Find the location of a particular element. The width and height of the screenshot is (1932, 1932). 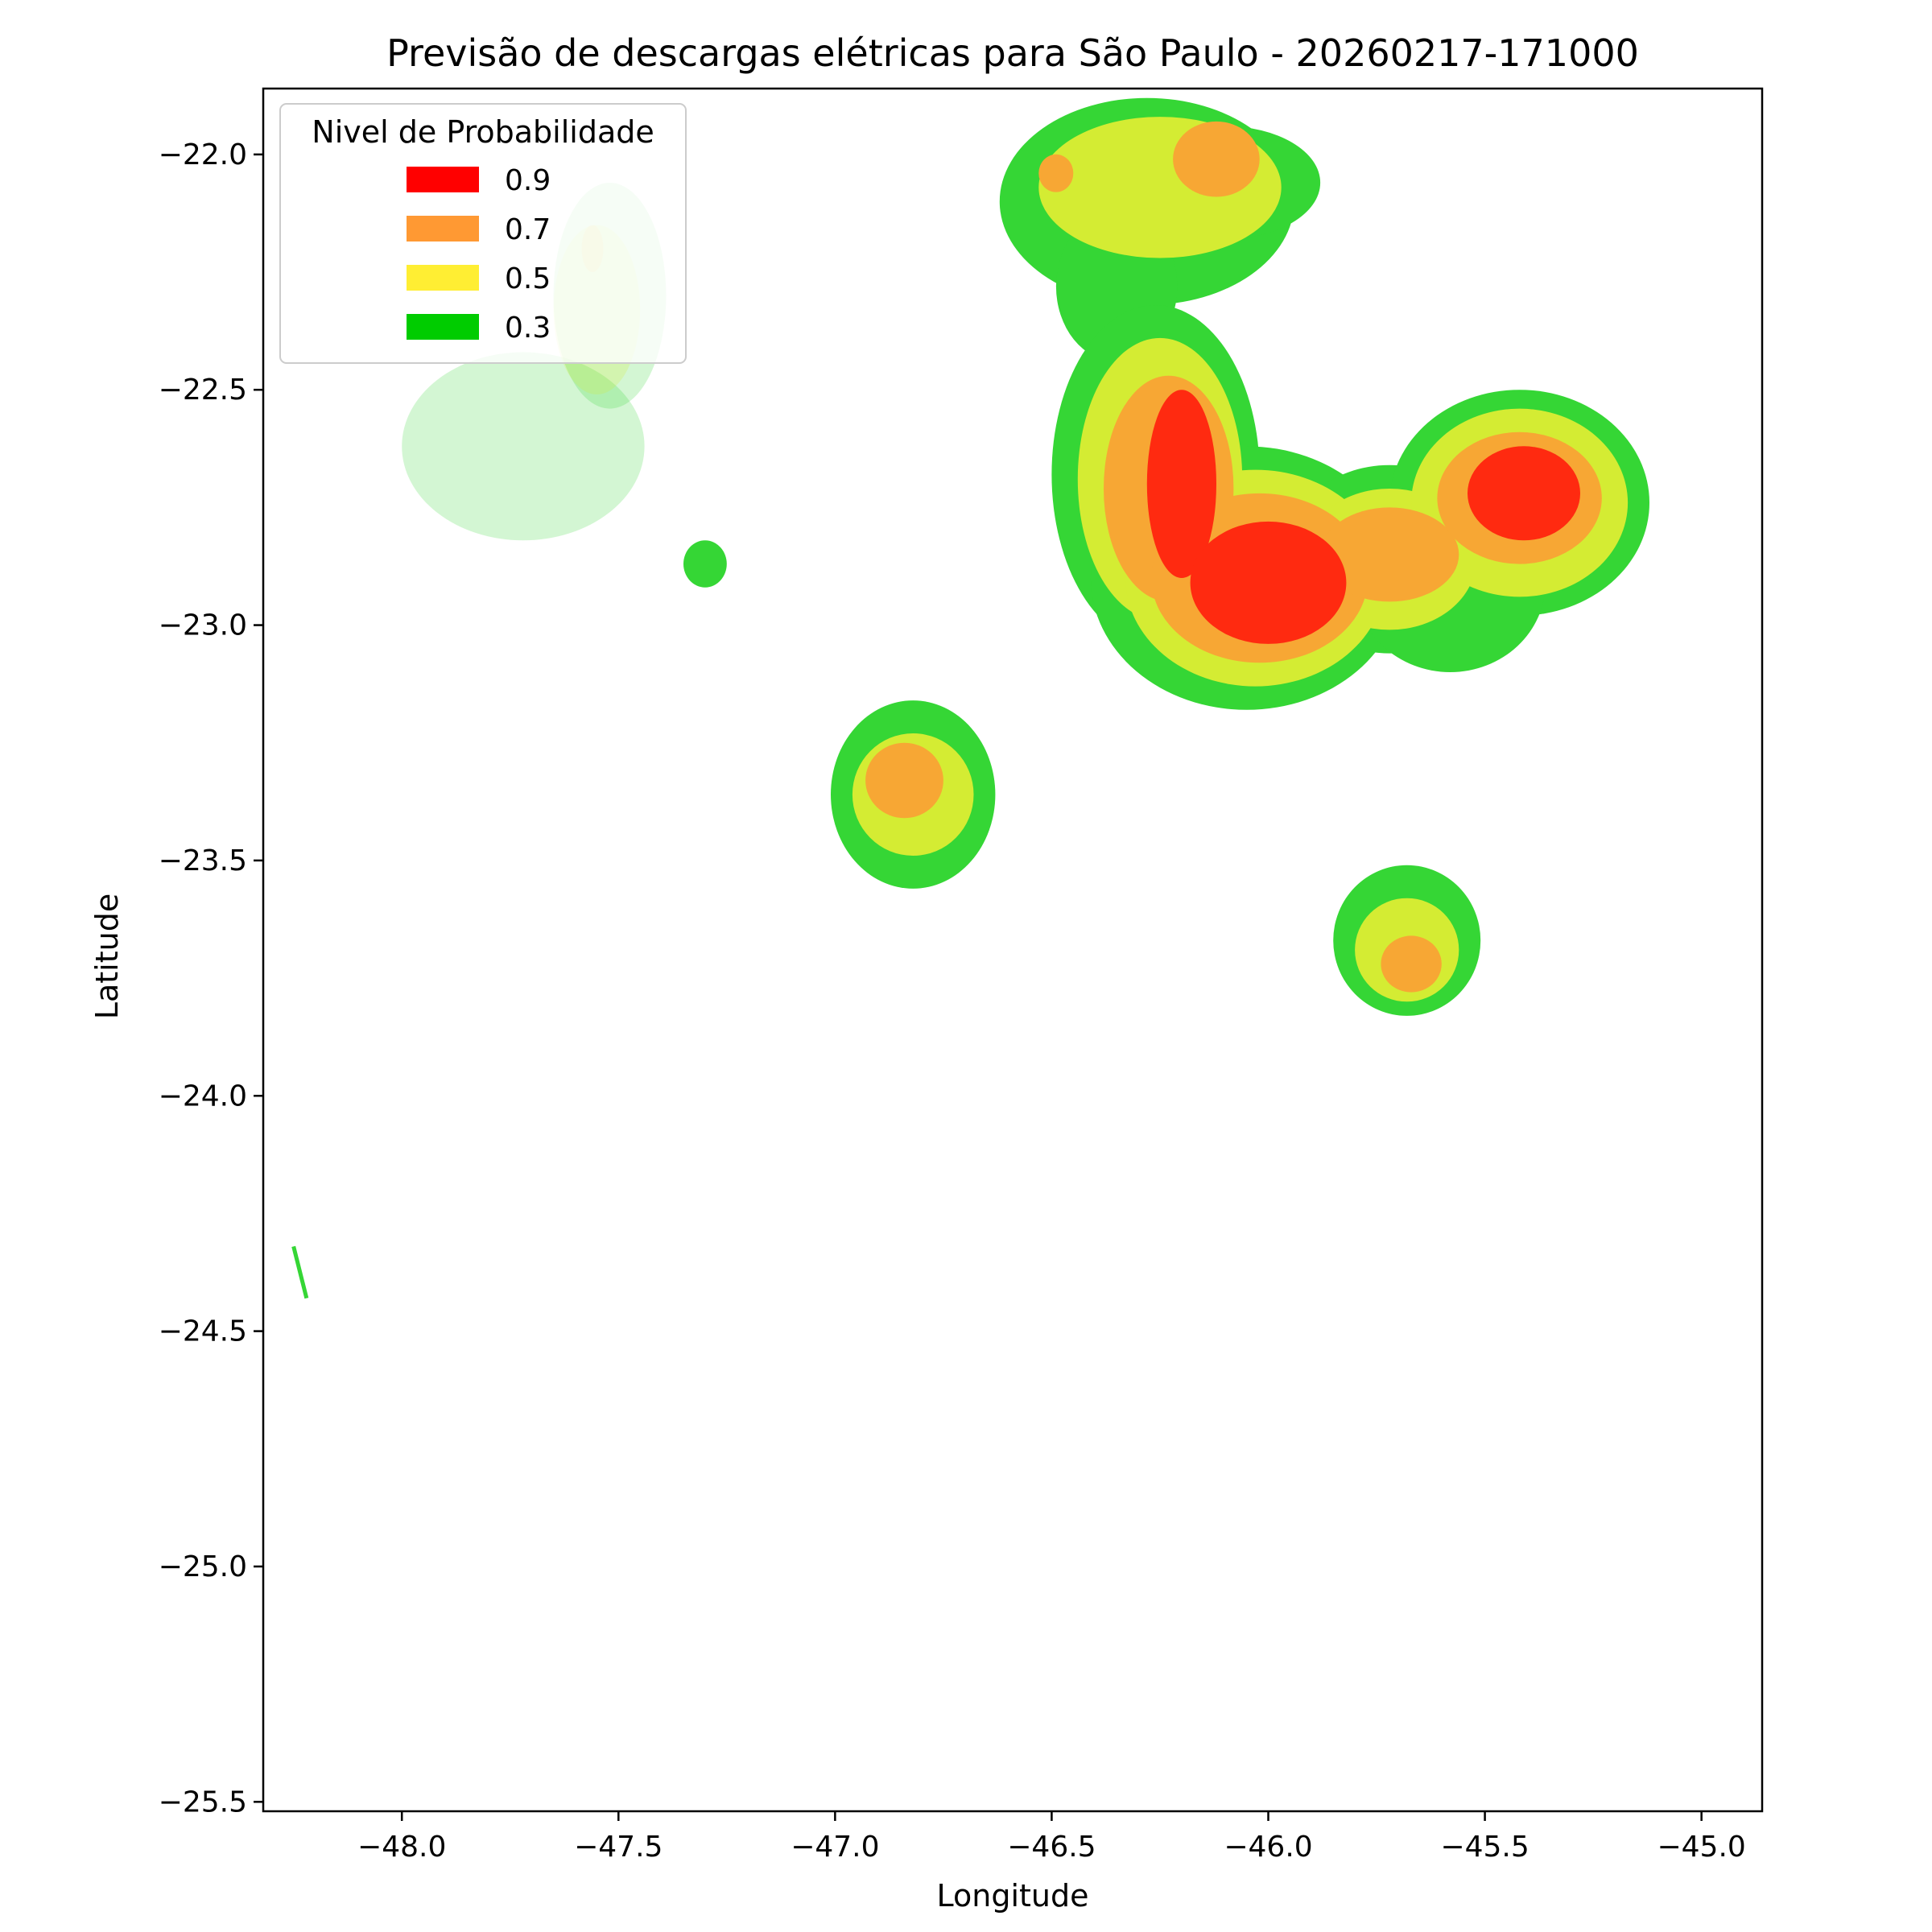

x-tick-label: −45.0 is located at coordinates (1701, 1848).